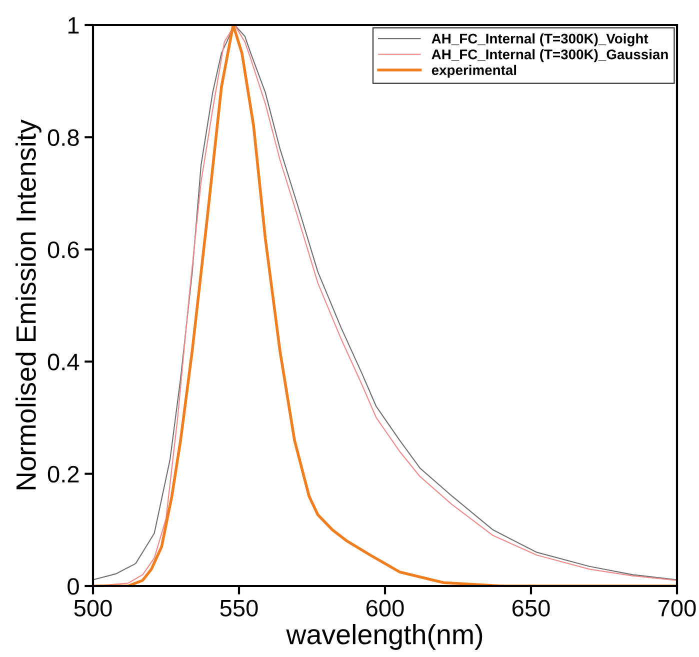 The width and height of the screenshot is (699, 657). Describe the element at coordinates (63, 137) in the screenshot. I see `y-tick-label: 0.8` at that location.